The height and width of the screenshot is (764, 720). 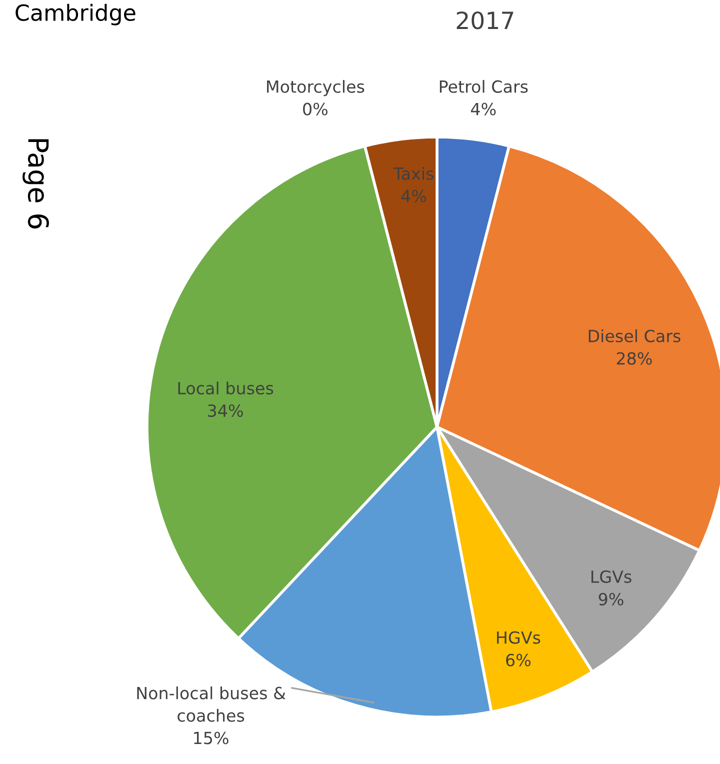 What do you see at coordinates (76, 15) in the screenshot?
I see `text: Cambridge` at bounding box center [76, 15].